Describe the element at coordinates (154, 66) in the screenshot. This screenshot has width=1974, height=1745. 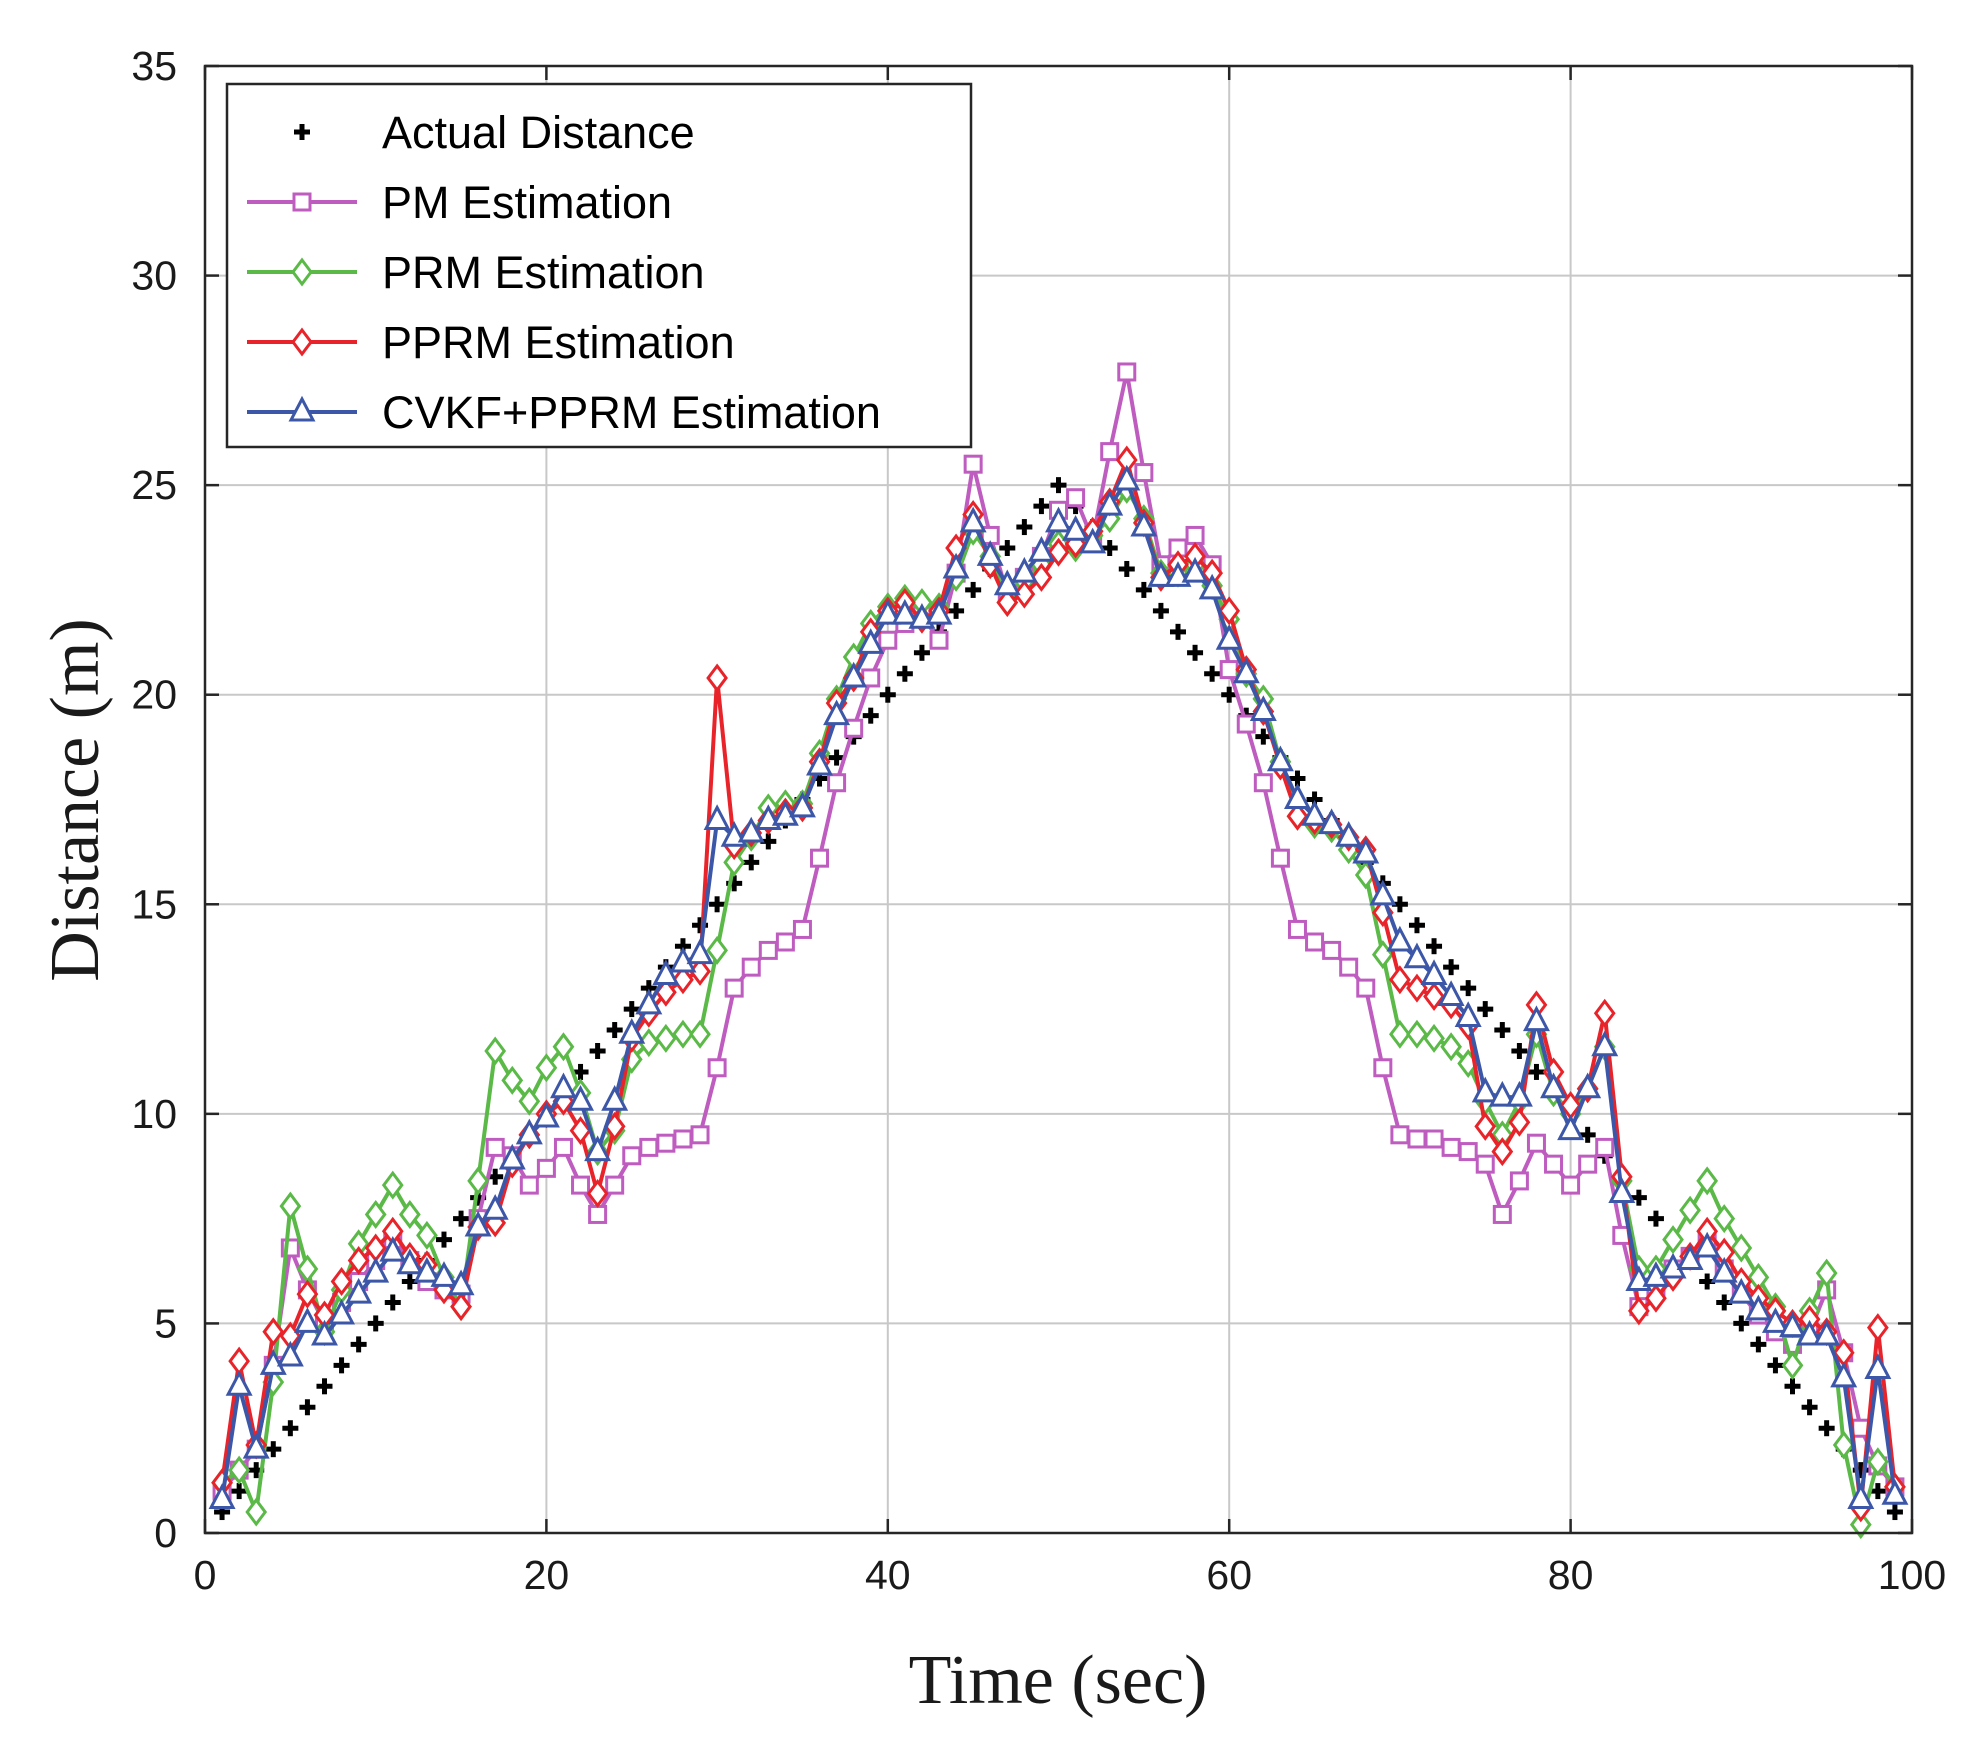
I see `y-tick-label: 35` at that location.